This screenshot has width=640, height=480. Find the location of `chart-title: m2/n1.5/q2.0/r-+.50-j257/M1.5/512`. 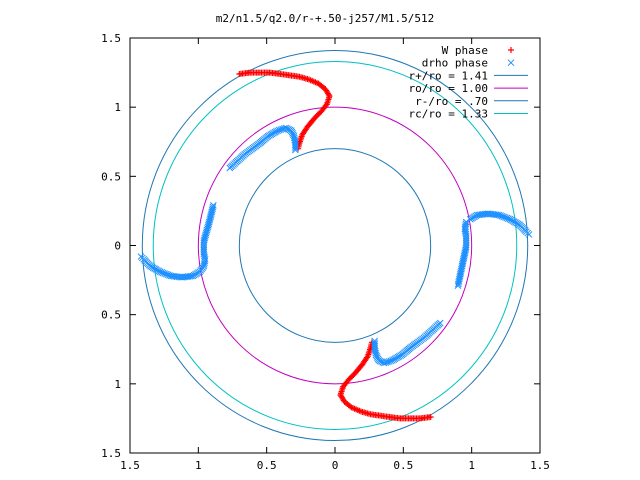

chart-title: m2/n1.5/q2.0/r-+.50-j257/M1.5/512 is located at coordinates (325, 18).